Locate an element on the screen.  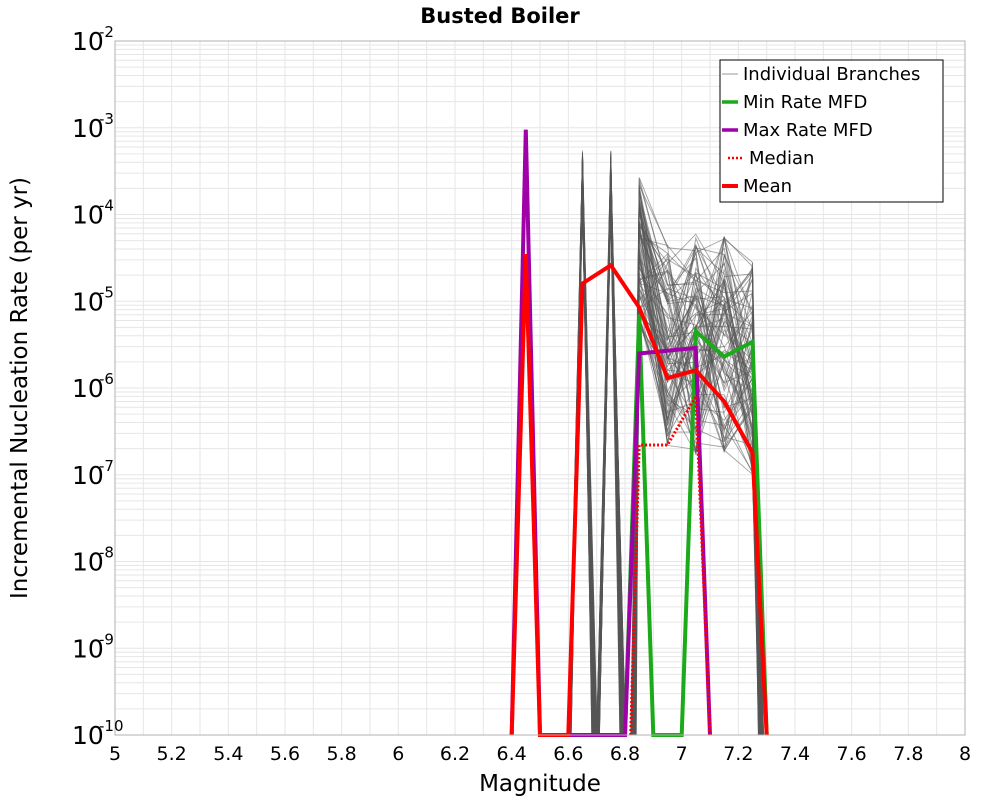
series-line-min-rate-mfd is located at coordinates (696, 525).